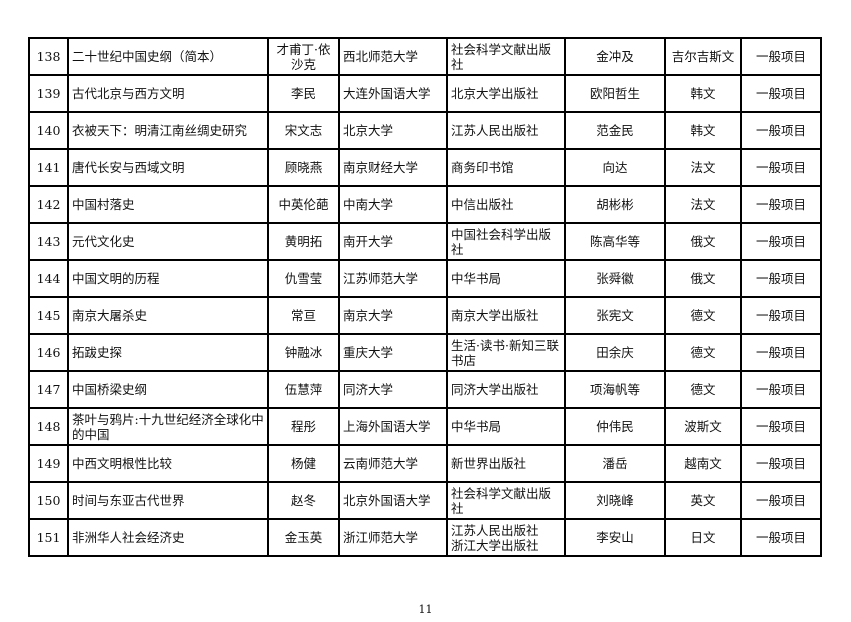 Image resolution: width=851 pixels, height=622 pixels. Describe the element at coordinates (506, 463) in the screenshot. I see `publisher-cell: 新世界出版社` at that location.